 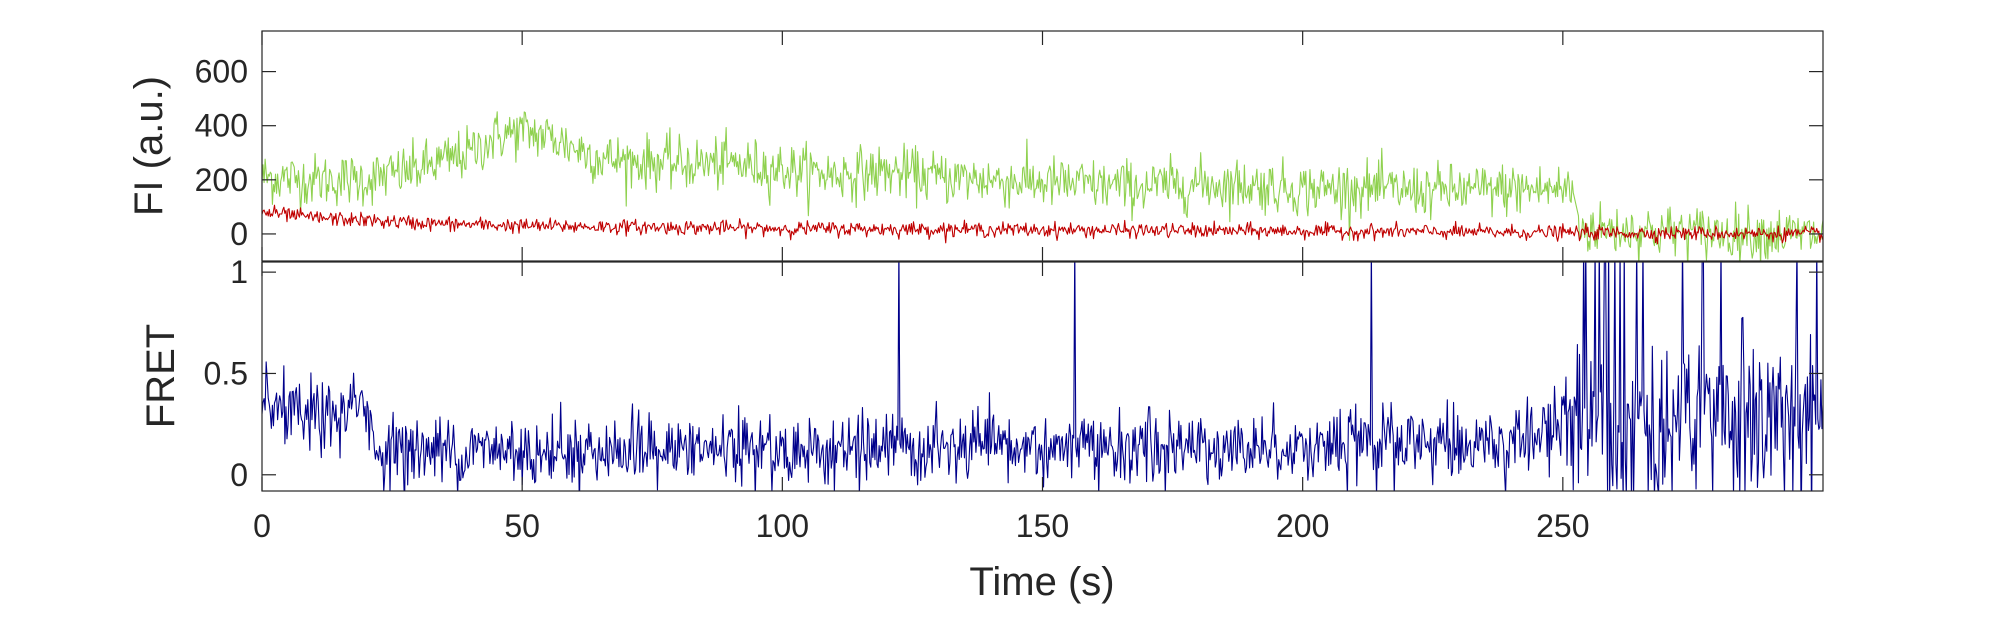 I want to click on top-ytick-label: 400, so click(x=221, y=126).